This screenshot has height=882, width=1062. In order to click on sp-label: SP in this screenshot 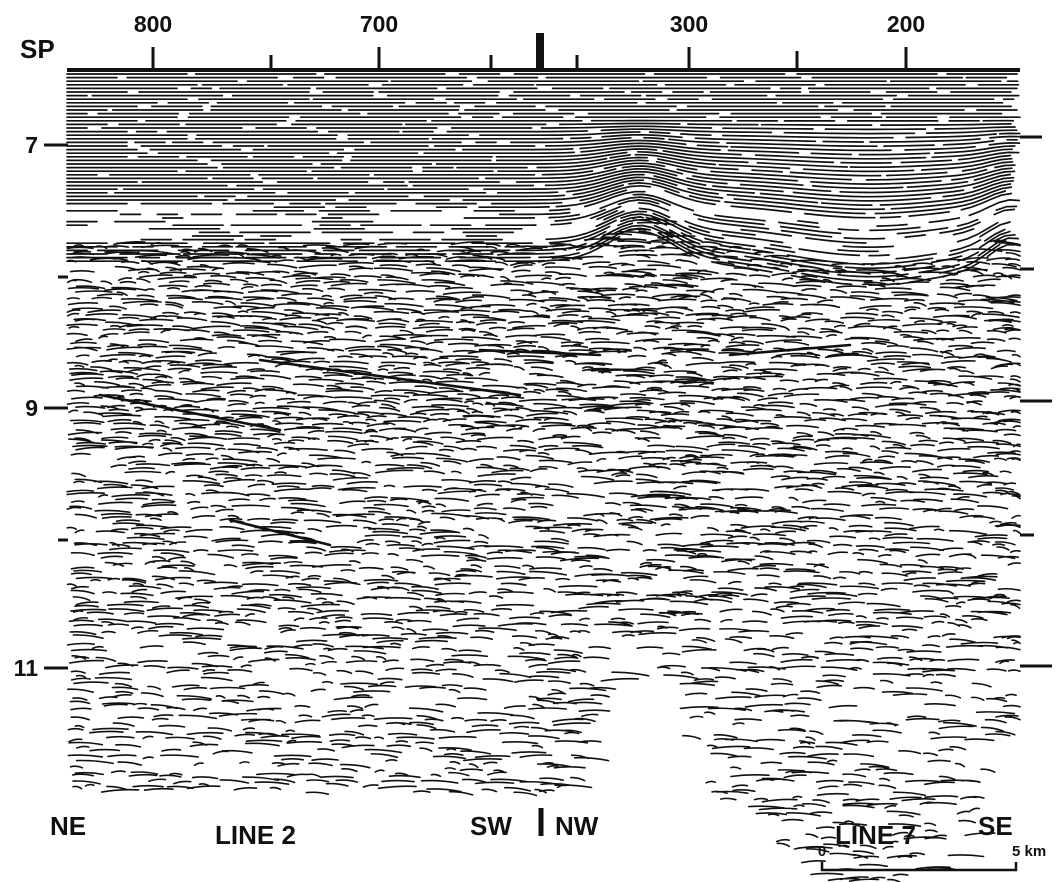, I will do `click(37, 49)`.